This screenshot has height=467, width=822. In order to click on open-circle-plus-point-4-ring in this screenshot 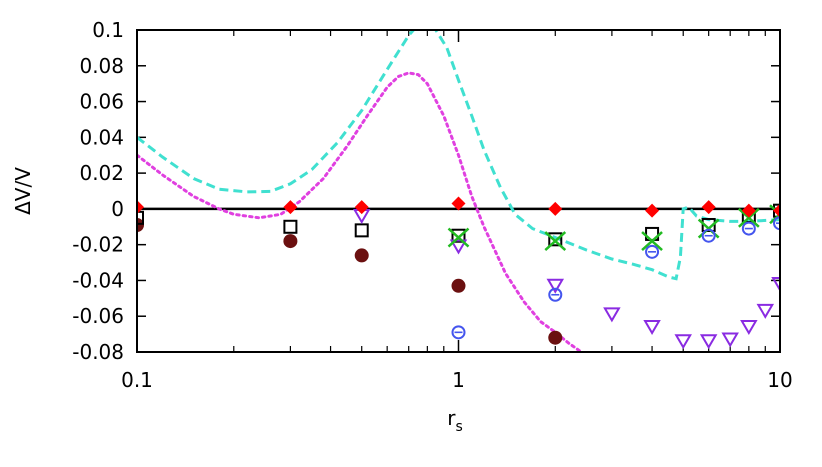, I will do `click(748, 228)`.